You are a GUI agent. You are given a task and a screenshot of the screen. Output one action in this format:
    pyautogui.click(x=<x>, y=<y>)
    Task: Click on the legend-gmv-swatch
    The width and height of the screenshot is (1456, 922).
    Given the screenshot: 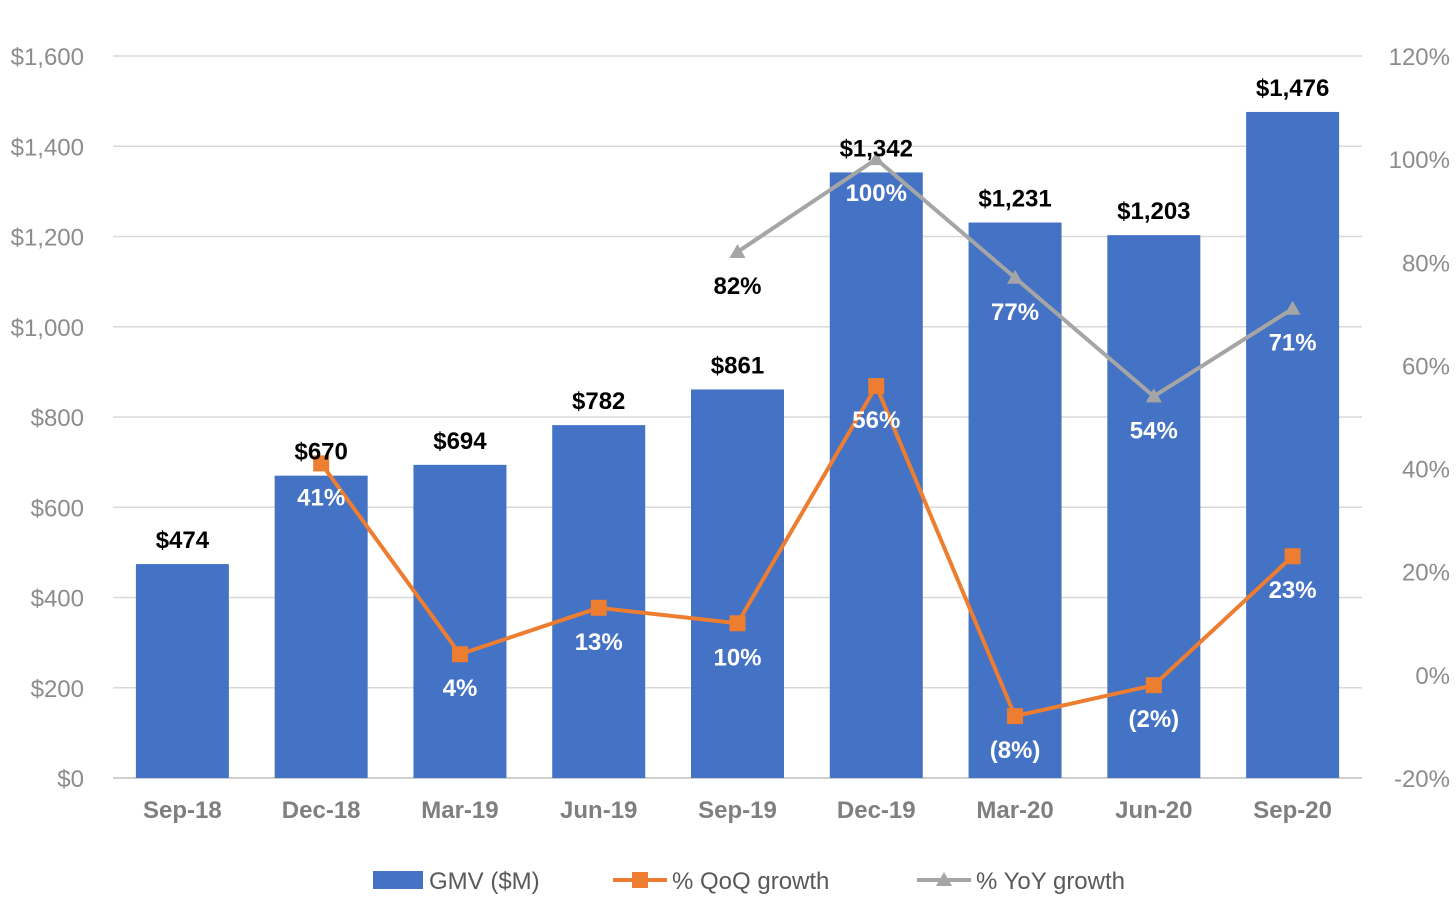 What is the action you would take?
    pyautogui.click(x=398, y=880)
    